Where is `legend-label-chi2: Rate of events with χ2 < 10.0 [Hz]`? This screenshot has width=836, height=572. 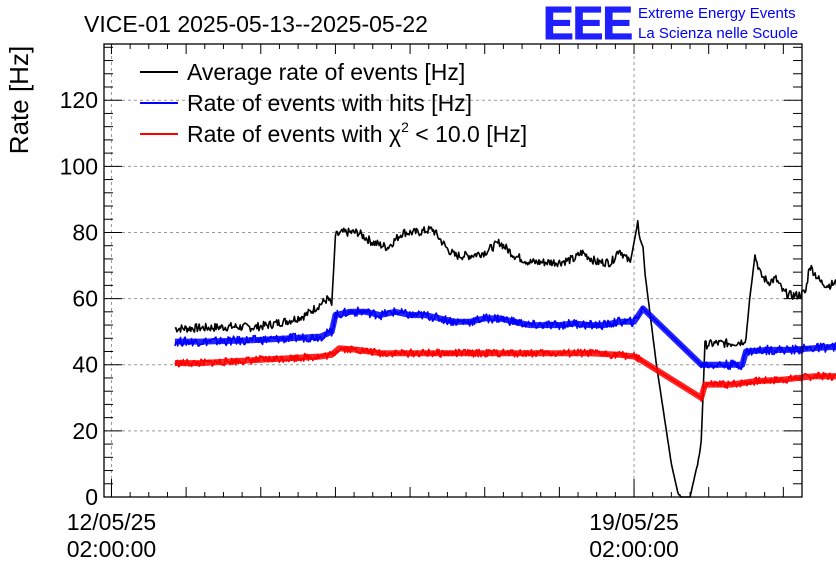
legend-label-chi2: Rate of events with χ2 < 10.0 [Hz] is located at coordinates (357, 133).